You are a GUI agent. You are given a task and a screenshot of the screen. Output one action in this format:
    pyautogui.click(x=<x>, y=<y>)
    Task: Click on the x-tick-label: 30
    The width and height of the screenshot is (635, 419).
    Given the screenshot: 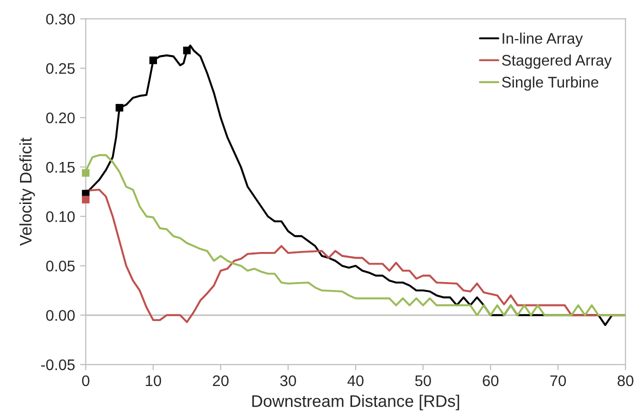 What is the action you would take?
    pyautogui.click(x=288, y=380)
    